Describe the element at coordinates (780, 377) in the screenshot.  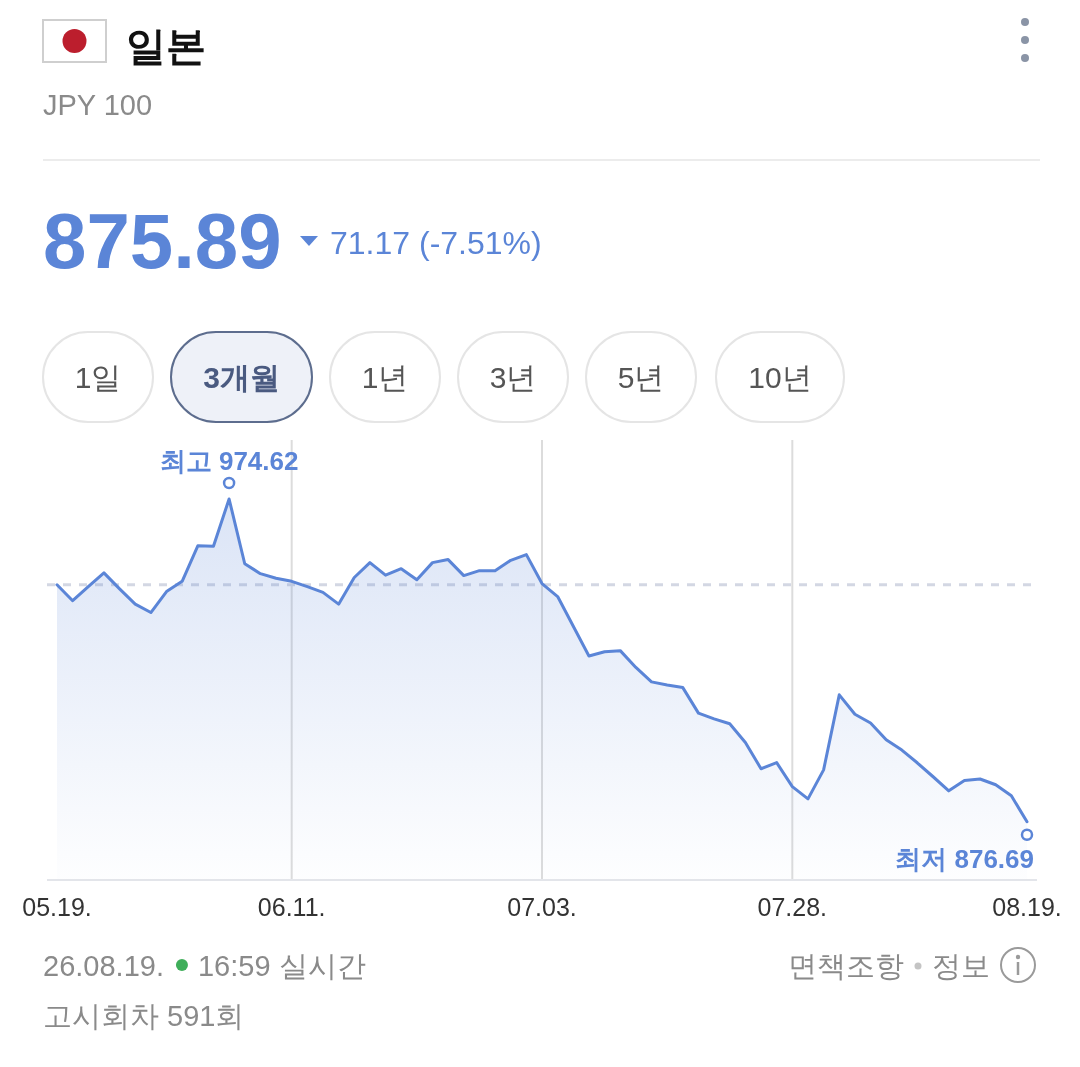
I see `button: 10년` at that location.